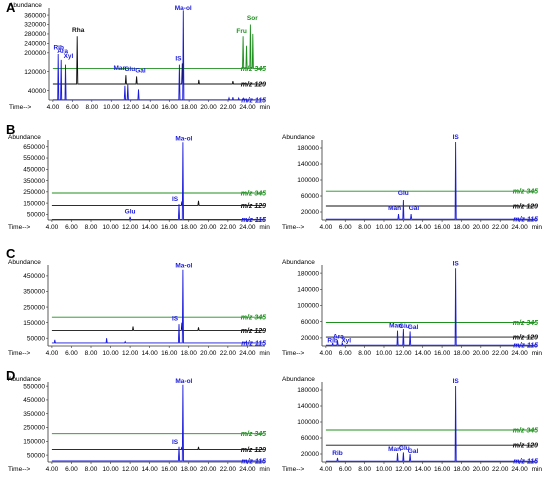  What do you see at coordinates (308, 390) in the screenshot?
I see `y-tick-label: 180000` at bounding box center [308, 390].